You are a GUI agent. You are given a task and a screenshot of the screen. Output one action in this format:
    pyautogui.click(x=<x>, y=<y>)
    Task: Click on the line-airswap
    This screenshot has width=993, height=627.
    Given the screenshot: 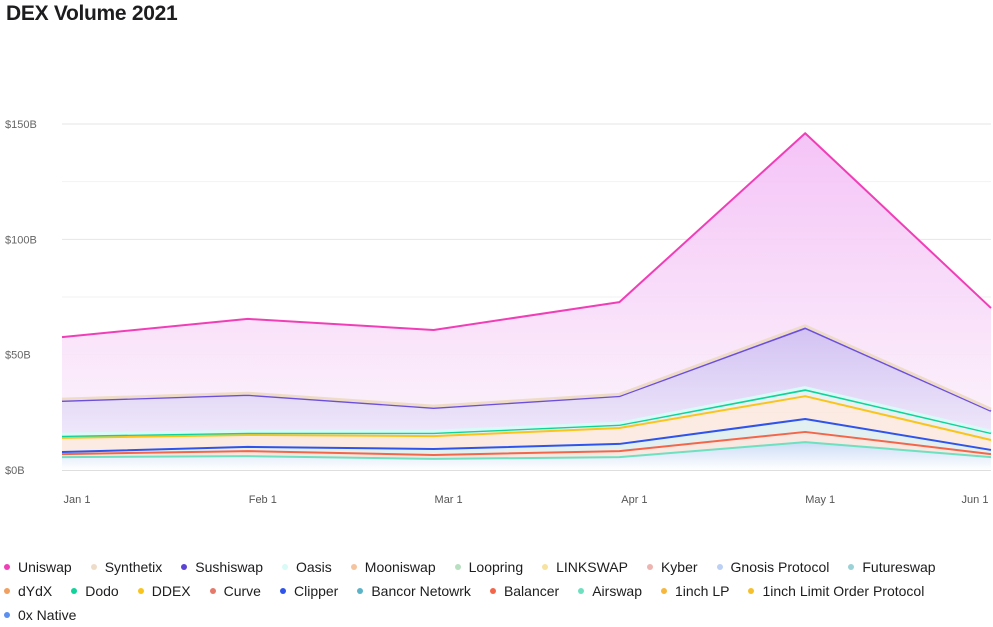 What is the action you would take?
    pyautogui.click(x=526, y=450)
    